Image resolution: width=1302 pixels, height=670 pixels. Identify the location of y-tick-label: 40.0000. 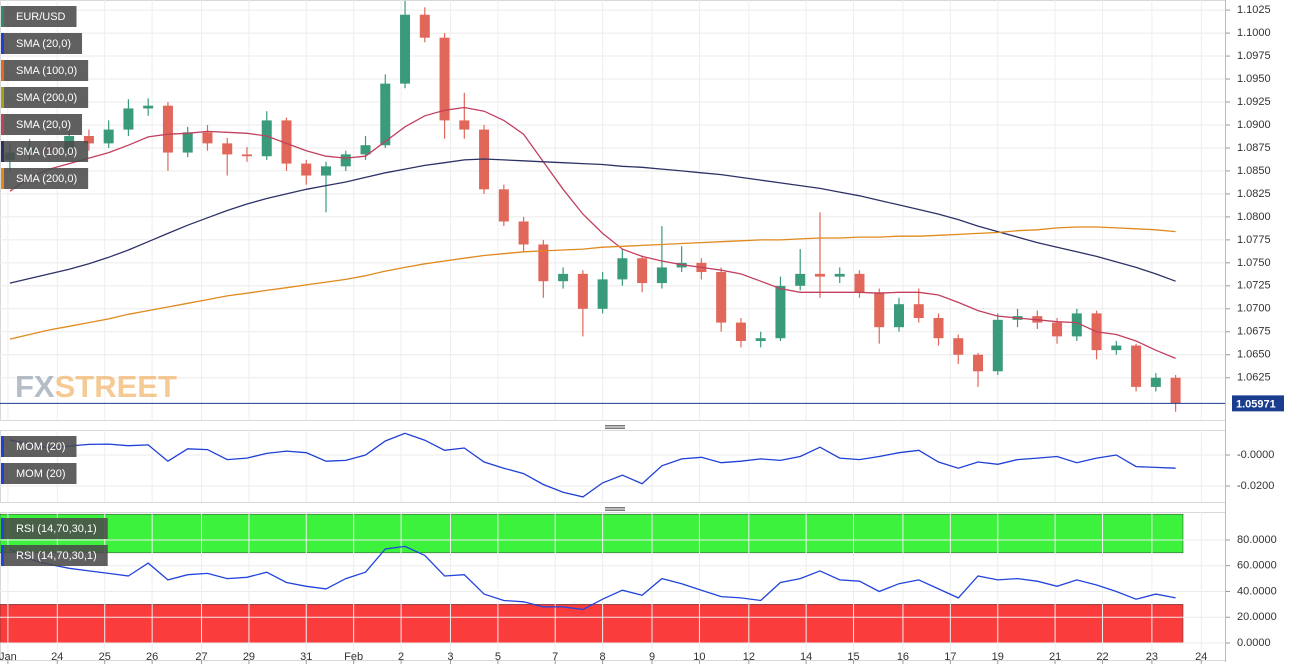
(1257, 591).